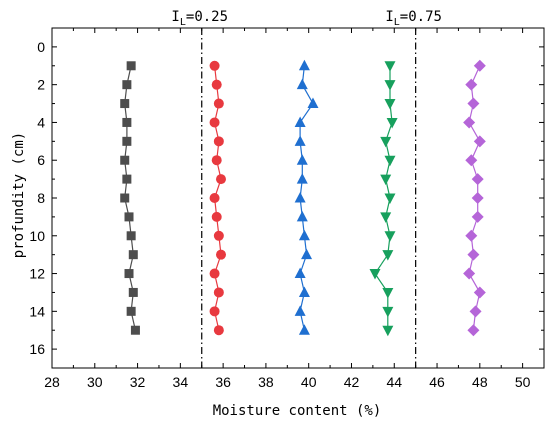  What do you see at coordinates (37, 236) in the screenshot?
I see `y-tick-label: 10` at bounding box center [37, 236].